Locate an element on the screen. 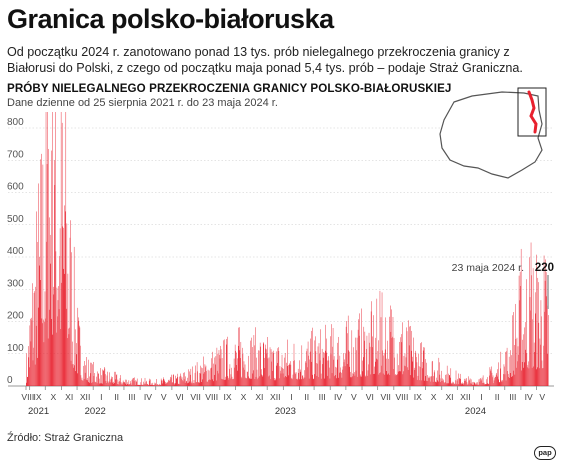  border-line is located at coordinates (532, 112).